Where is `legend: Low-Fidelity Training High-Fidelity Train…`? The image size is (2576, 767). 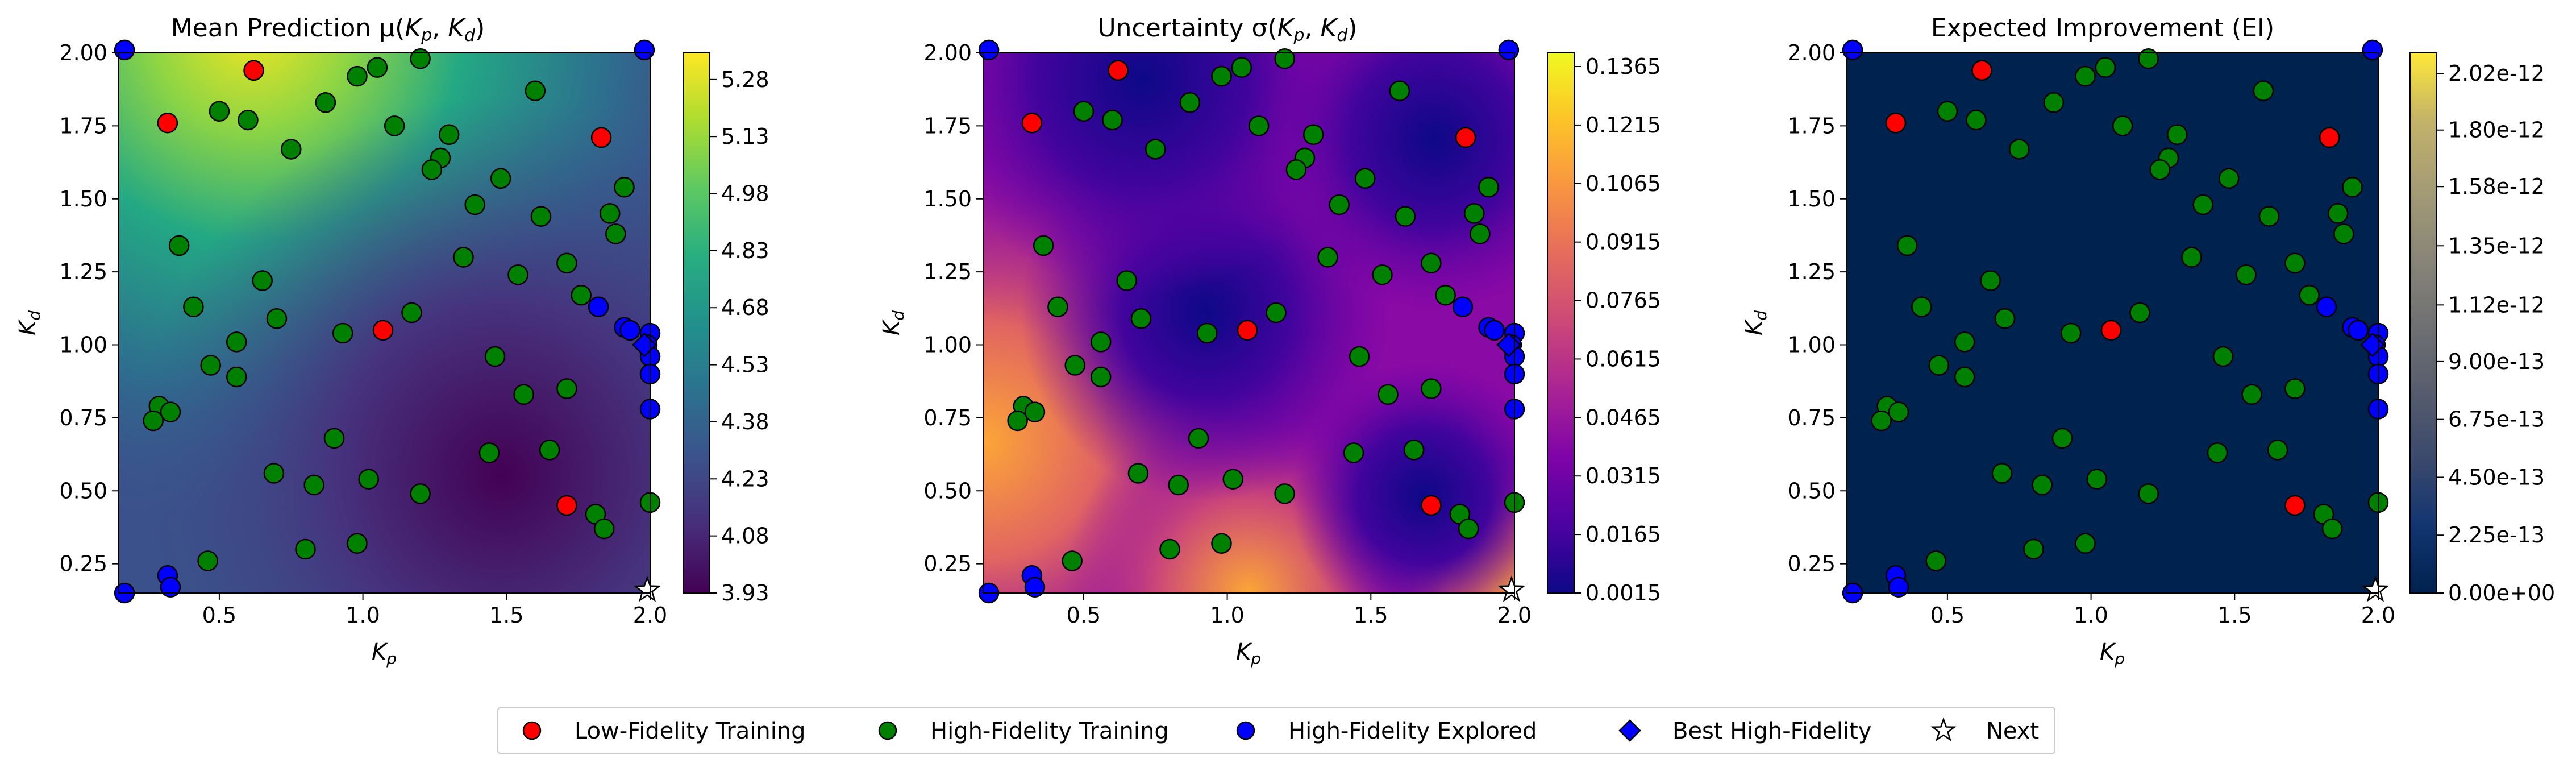 legend: Low-Fidelity Training High-Fidelity Train… is located at coordinates (1276, 730).